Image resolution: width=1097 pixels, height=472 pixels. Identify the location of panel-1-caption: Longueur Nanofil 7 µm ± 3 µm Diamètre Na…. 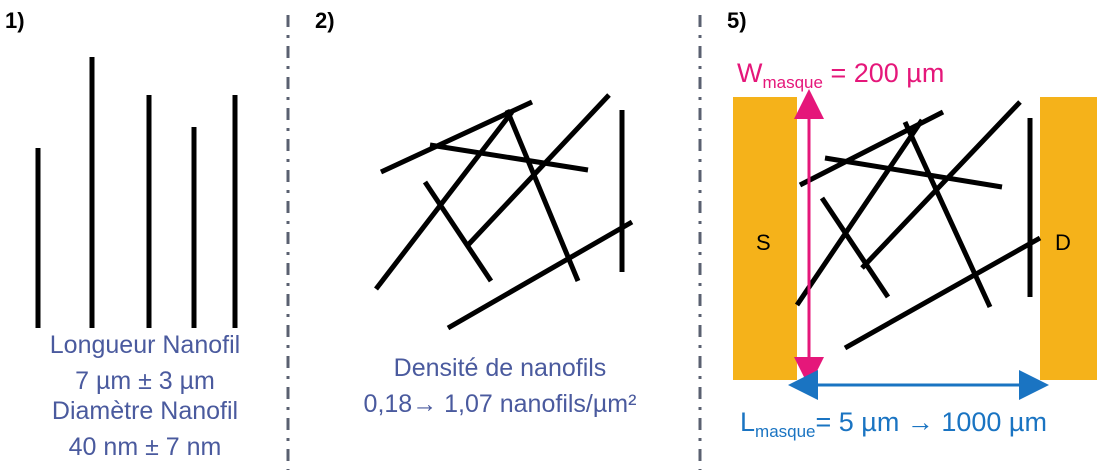
(145, 396).